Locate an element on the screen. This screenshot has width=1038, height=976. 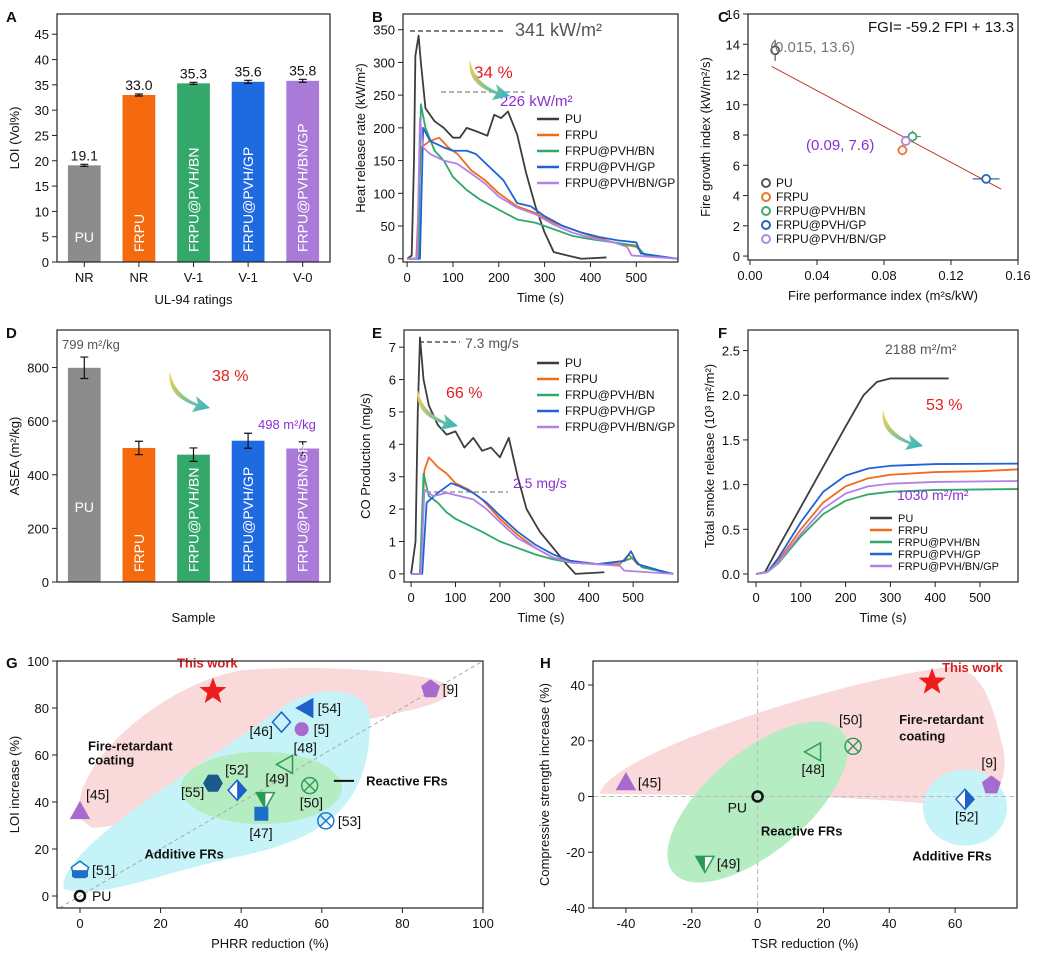
y-tick-label: 1.0 is located at coordinates (731, 485).